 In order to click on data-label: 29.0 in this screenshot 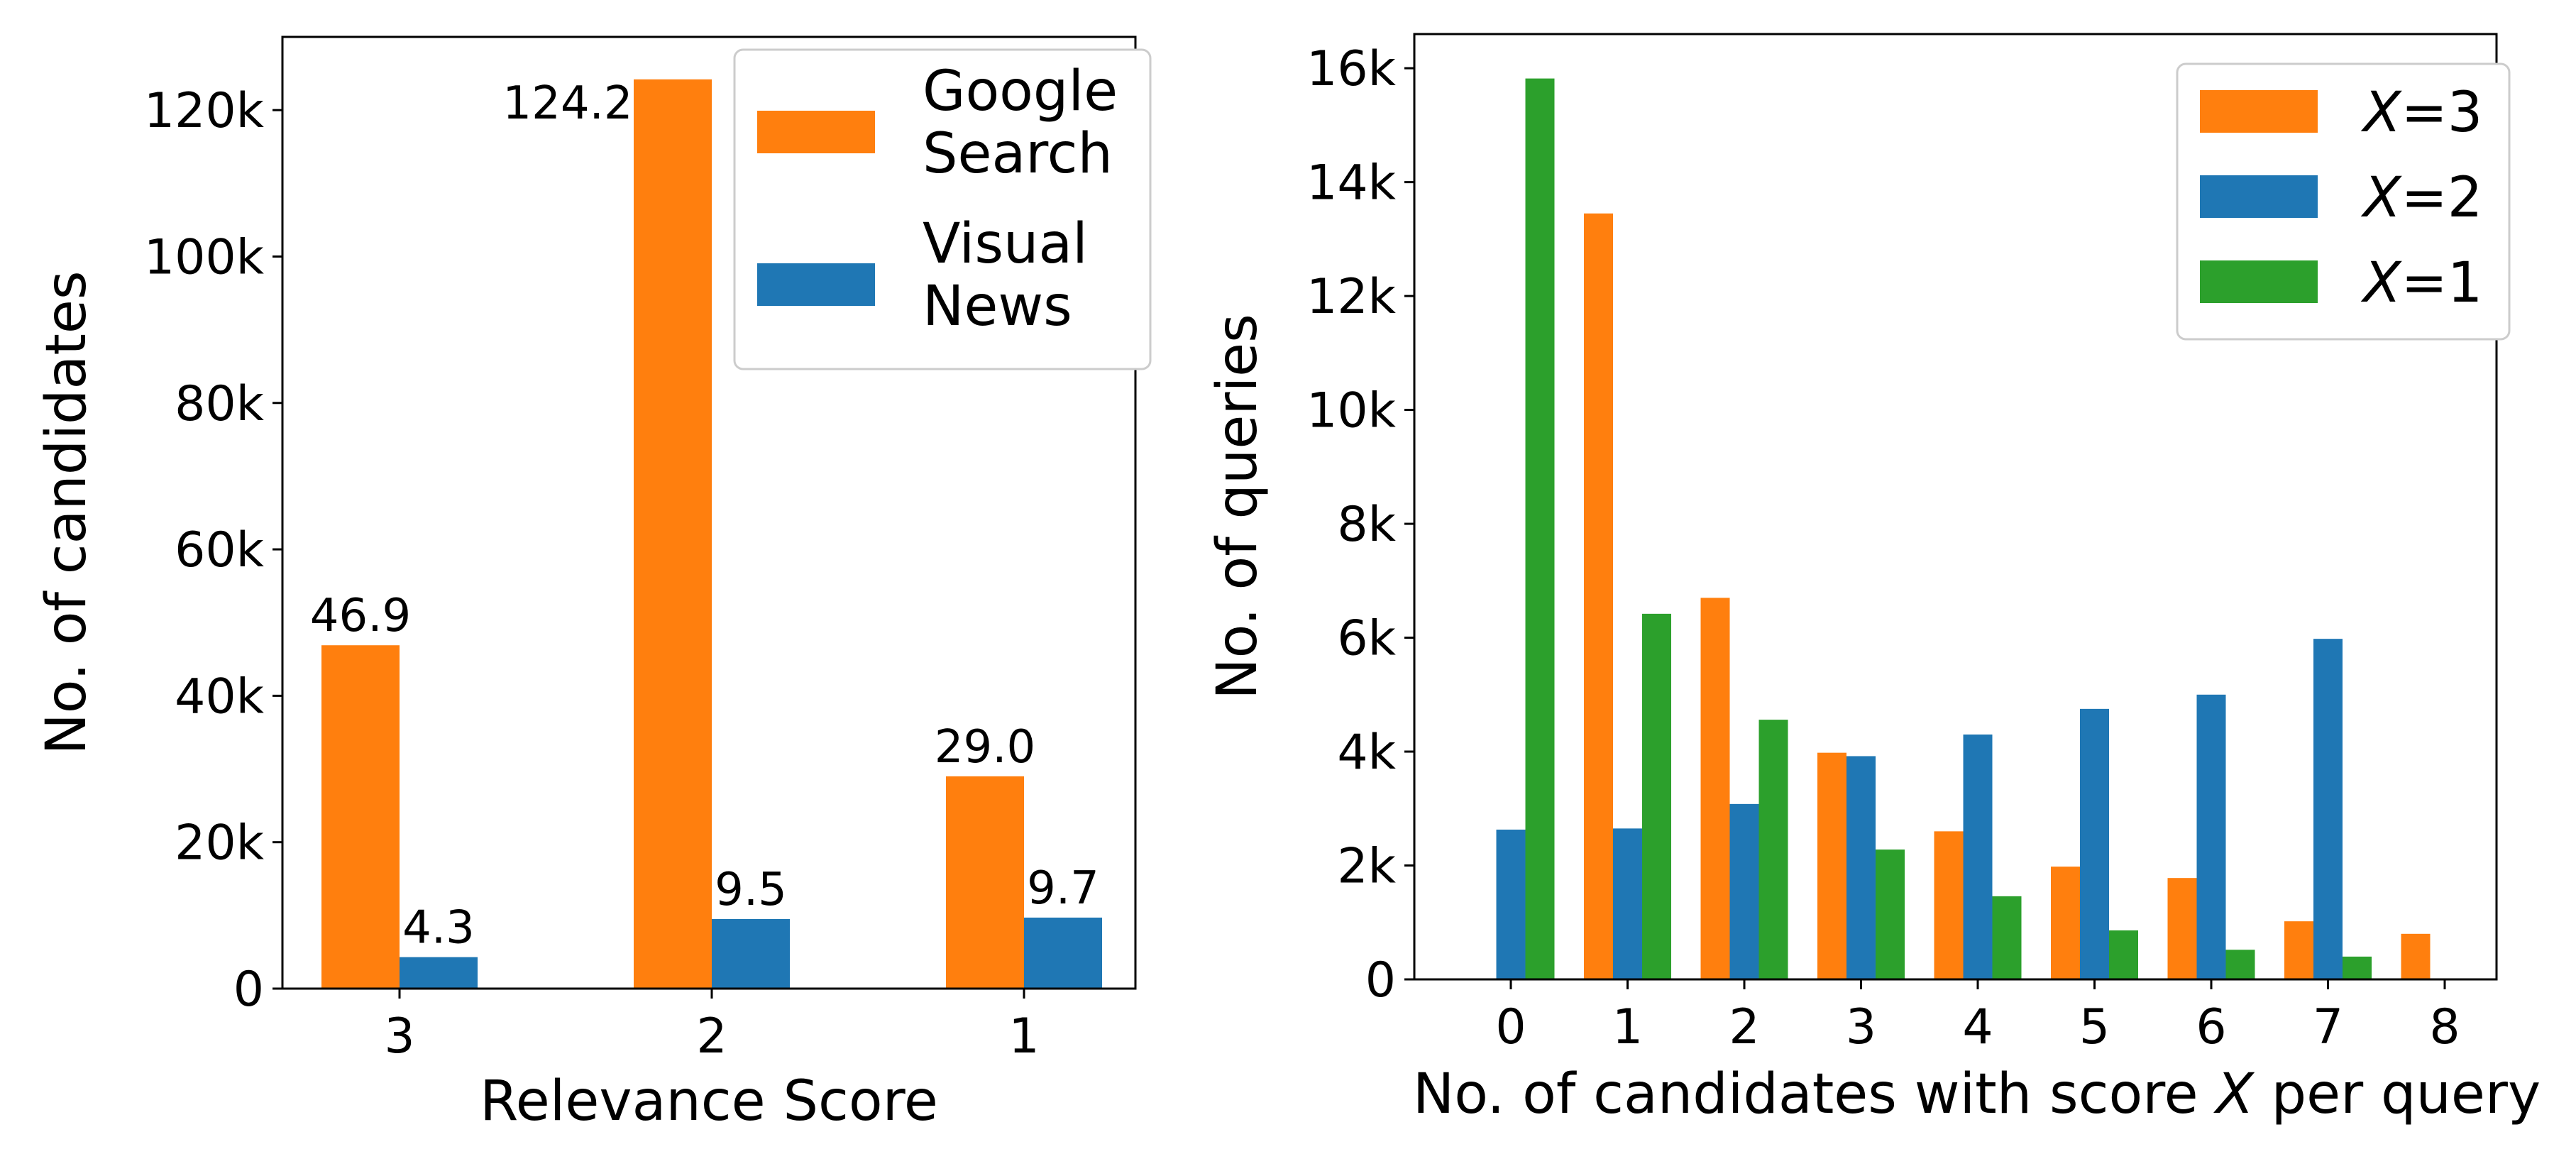, I will do `click(985, 748)`.